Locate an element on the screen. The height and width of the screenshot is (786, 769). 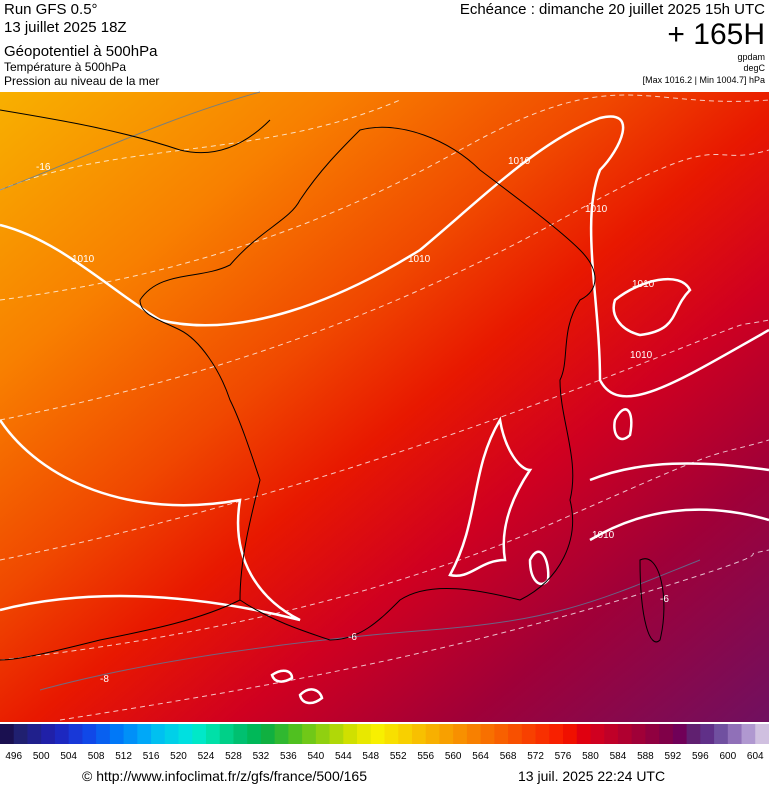
scale-label: 524 is located at coordinates (206, 756).